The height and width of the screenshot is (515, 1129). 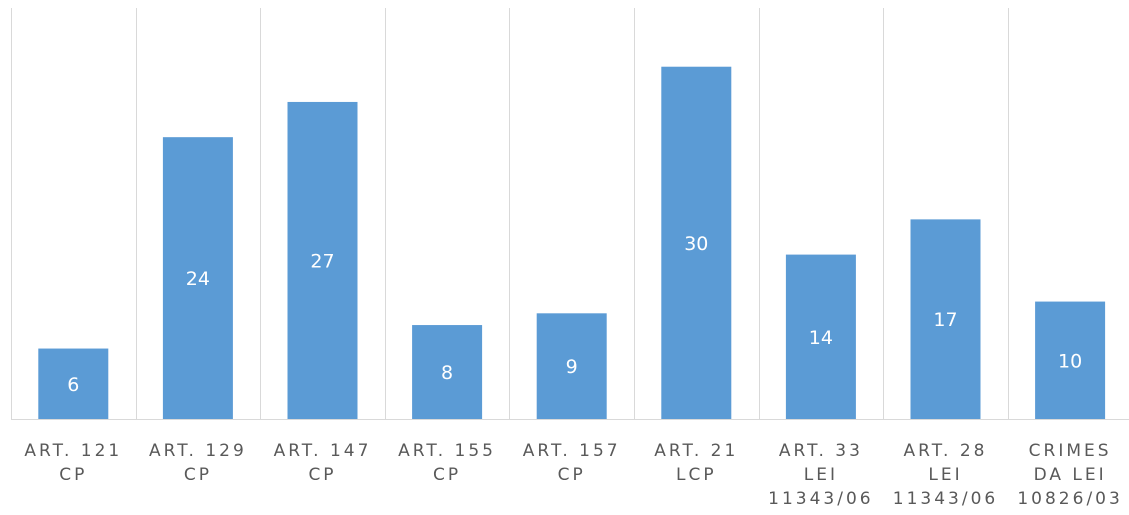 I want to click on data-label: 10, so click(x=1070, y=361).